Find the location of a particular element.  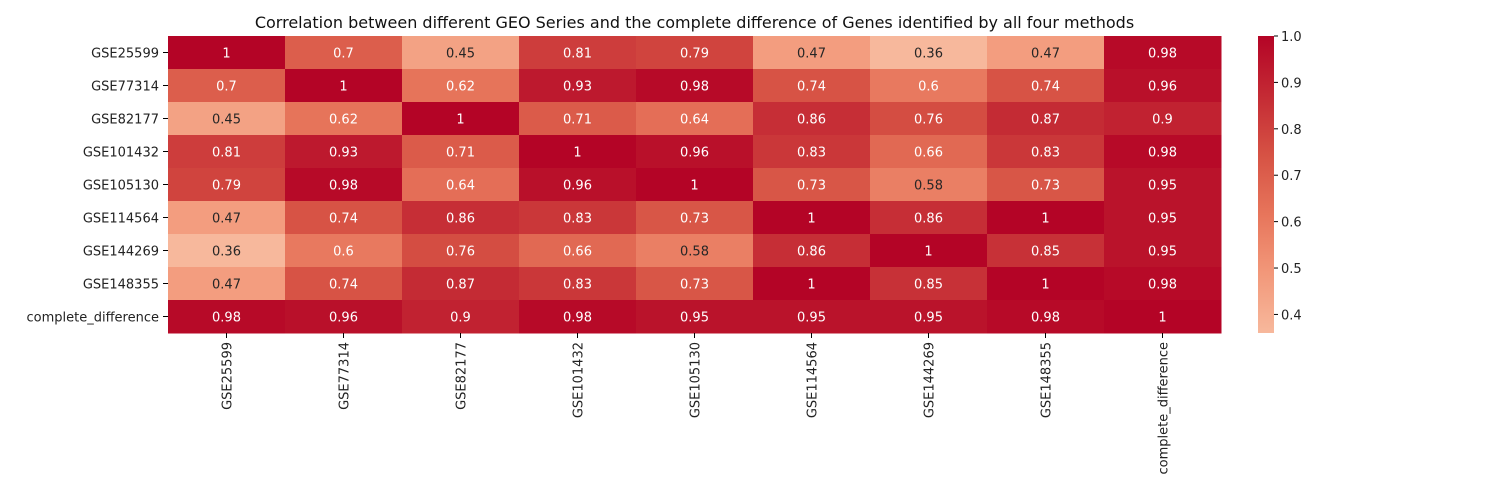

cell-value-label: 0.76 is located at coordinates (460, 252).